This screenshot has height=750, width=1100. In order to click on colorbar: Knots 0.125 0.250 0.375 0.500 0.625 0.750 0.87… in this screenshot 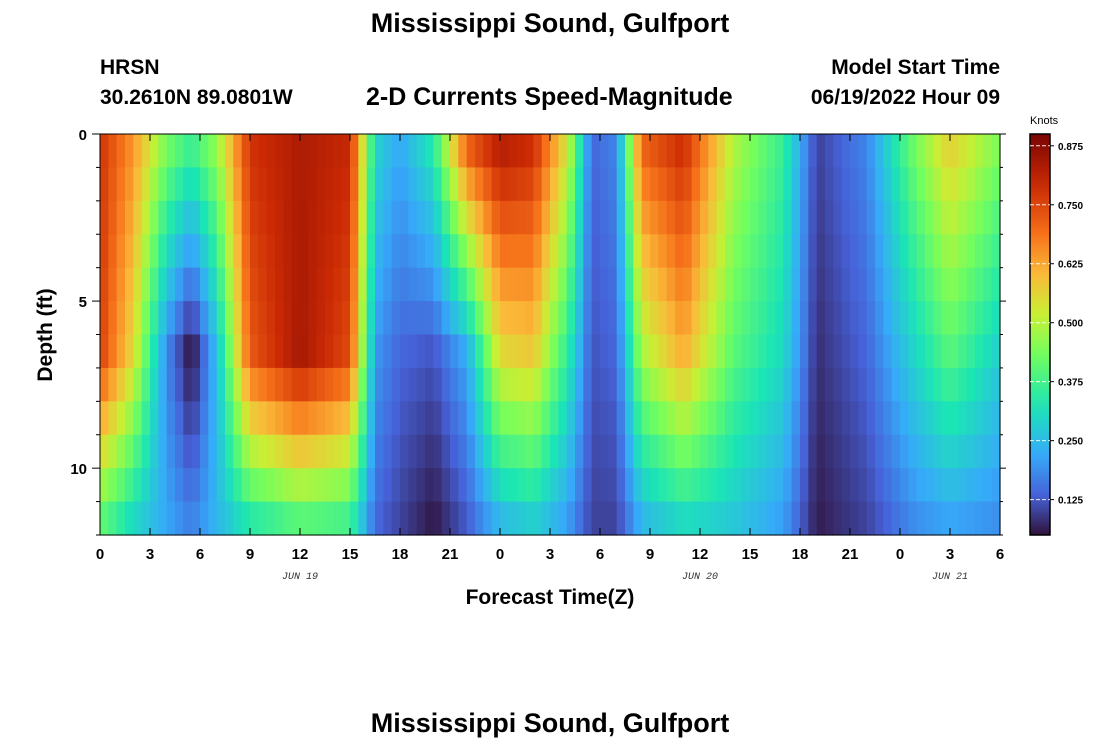, I will do `click(1056, 325)`.